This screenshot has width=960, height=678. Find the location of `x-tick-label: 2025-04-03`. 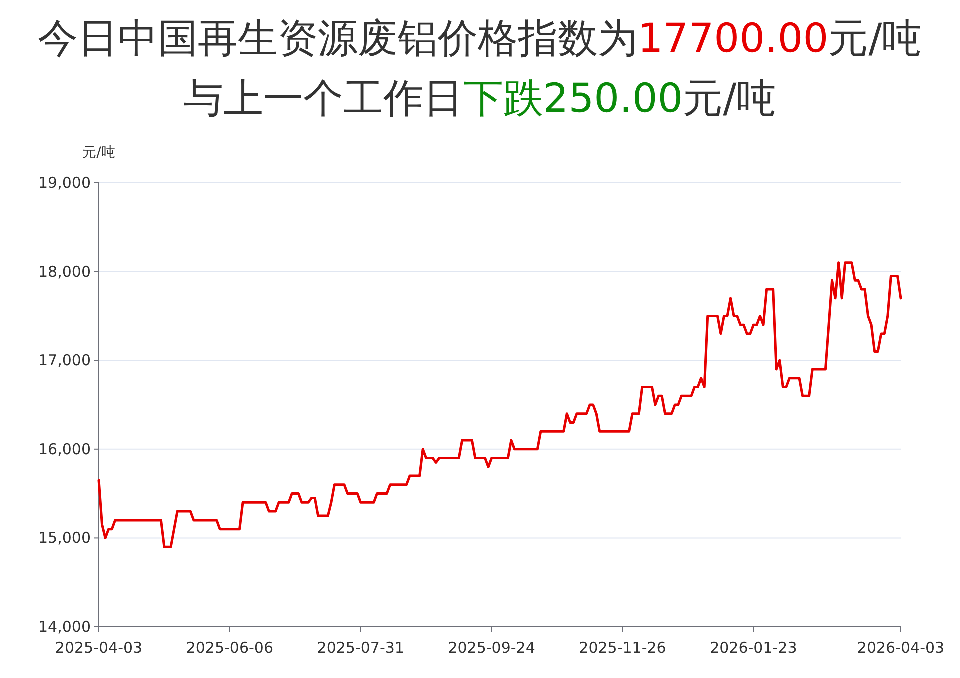

x-tick-label: 2025-04-03 is located at coordinates (99, 648).